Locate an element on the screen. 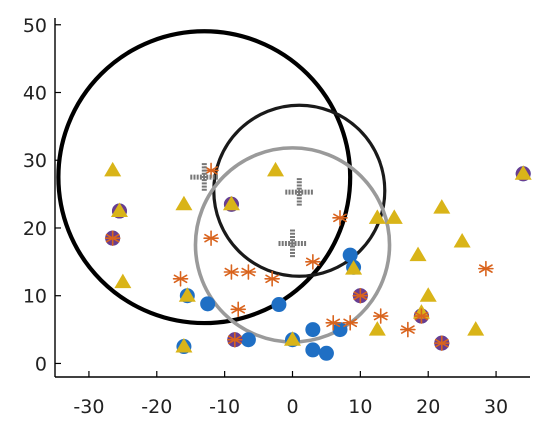  x-tick-label: -10 is located at coordinates (224, 407).